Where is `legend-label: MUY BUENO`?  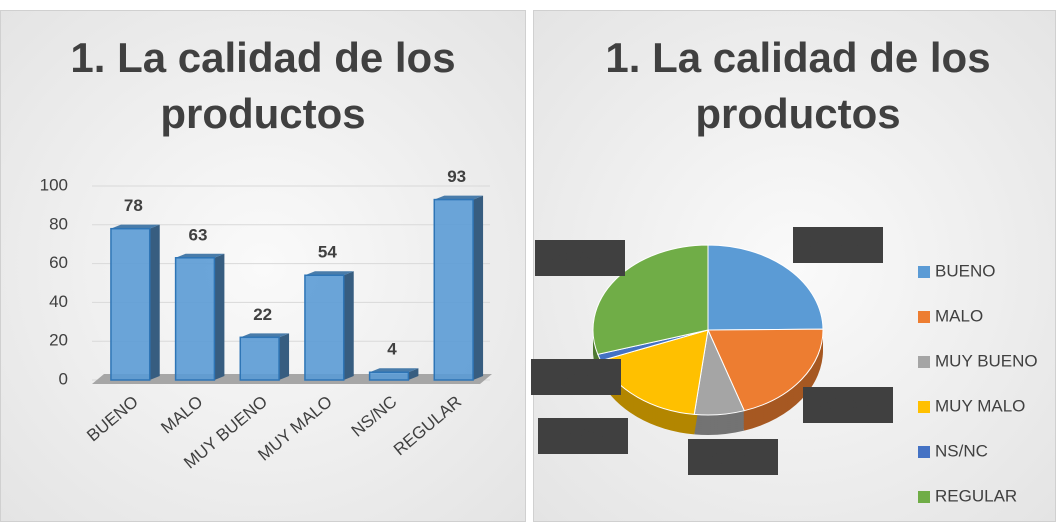
legend-label: MUY BUENO is located at coordinates (986, 360).